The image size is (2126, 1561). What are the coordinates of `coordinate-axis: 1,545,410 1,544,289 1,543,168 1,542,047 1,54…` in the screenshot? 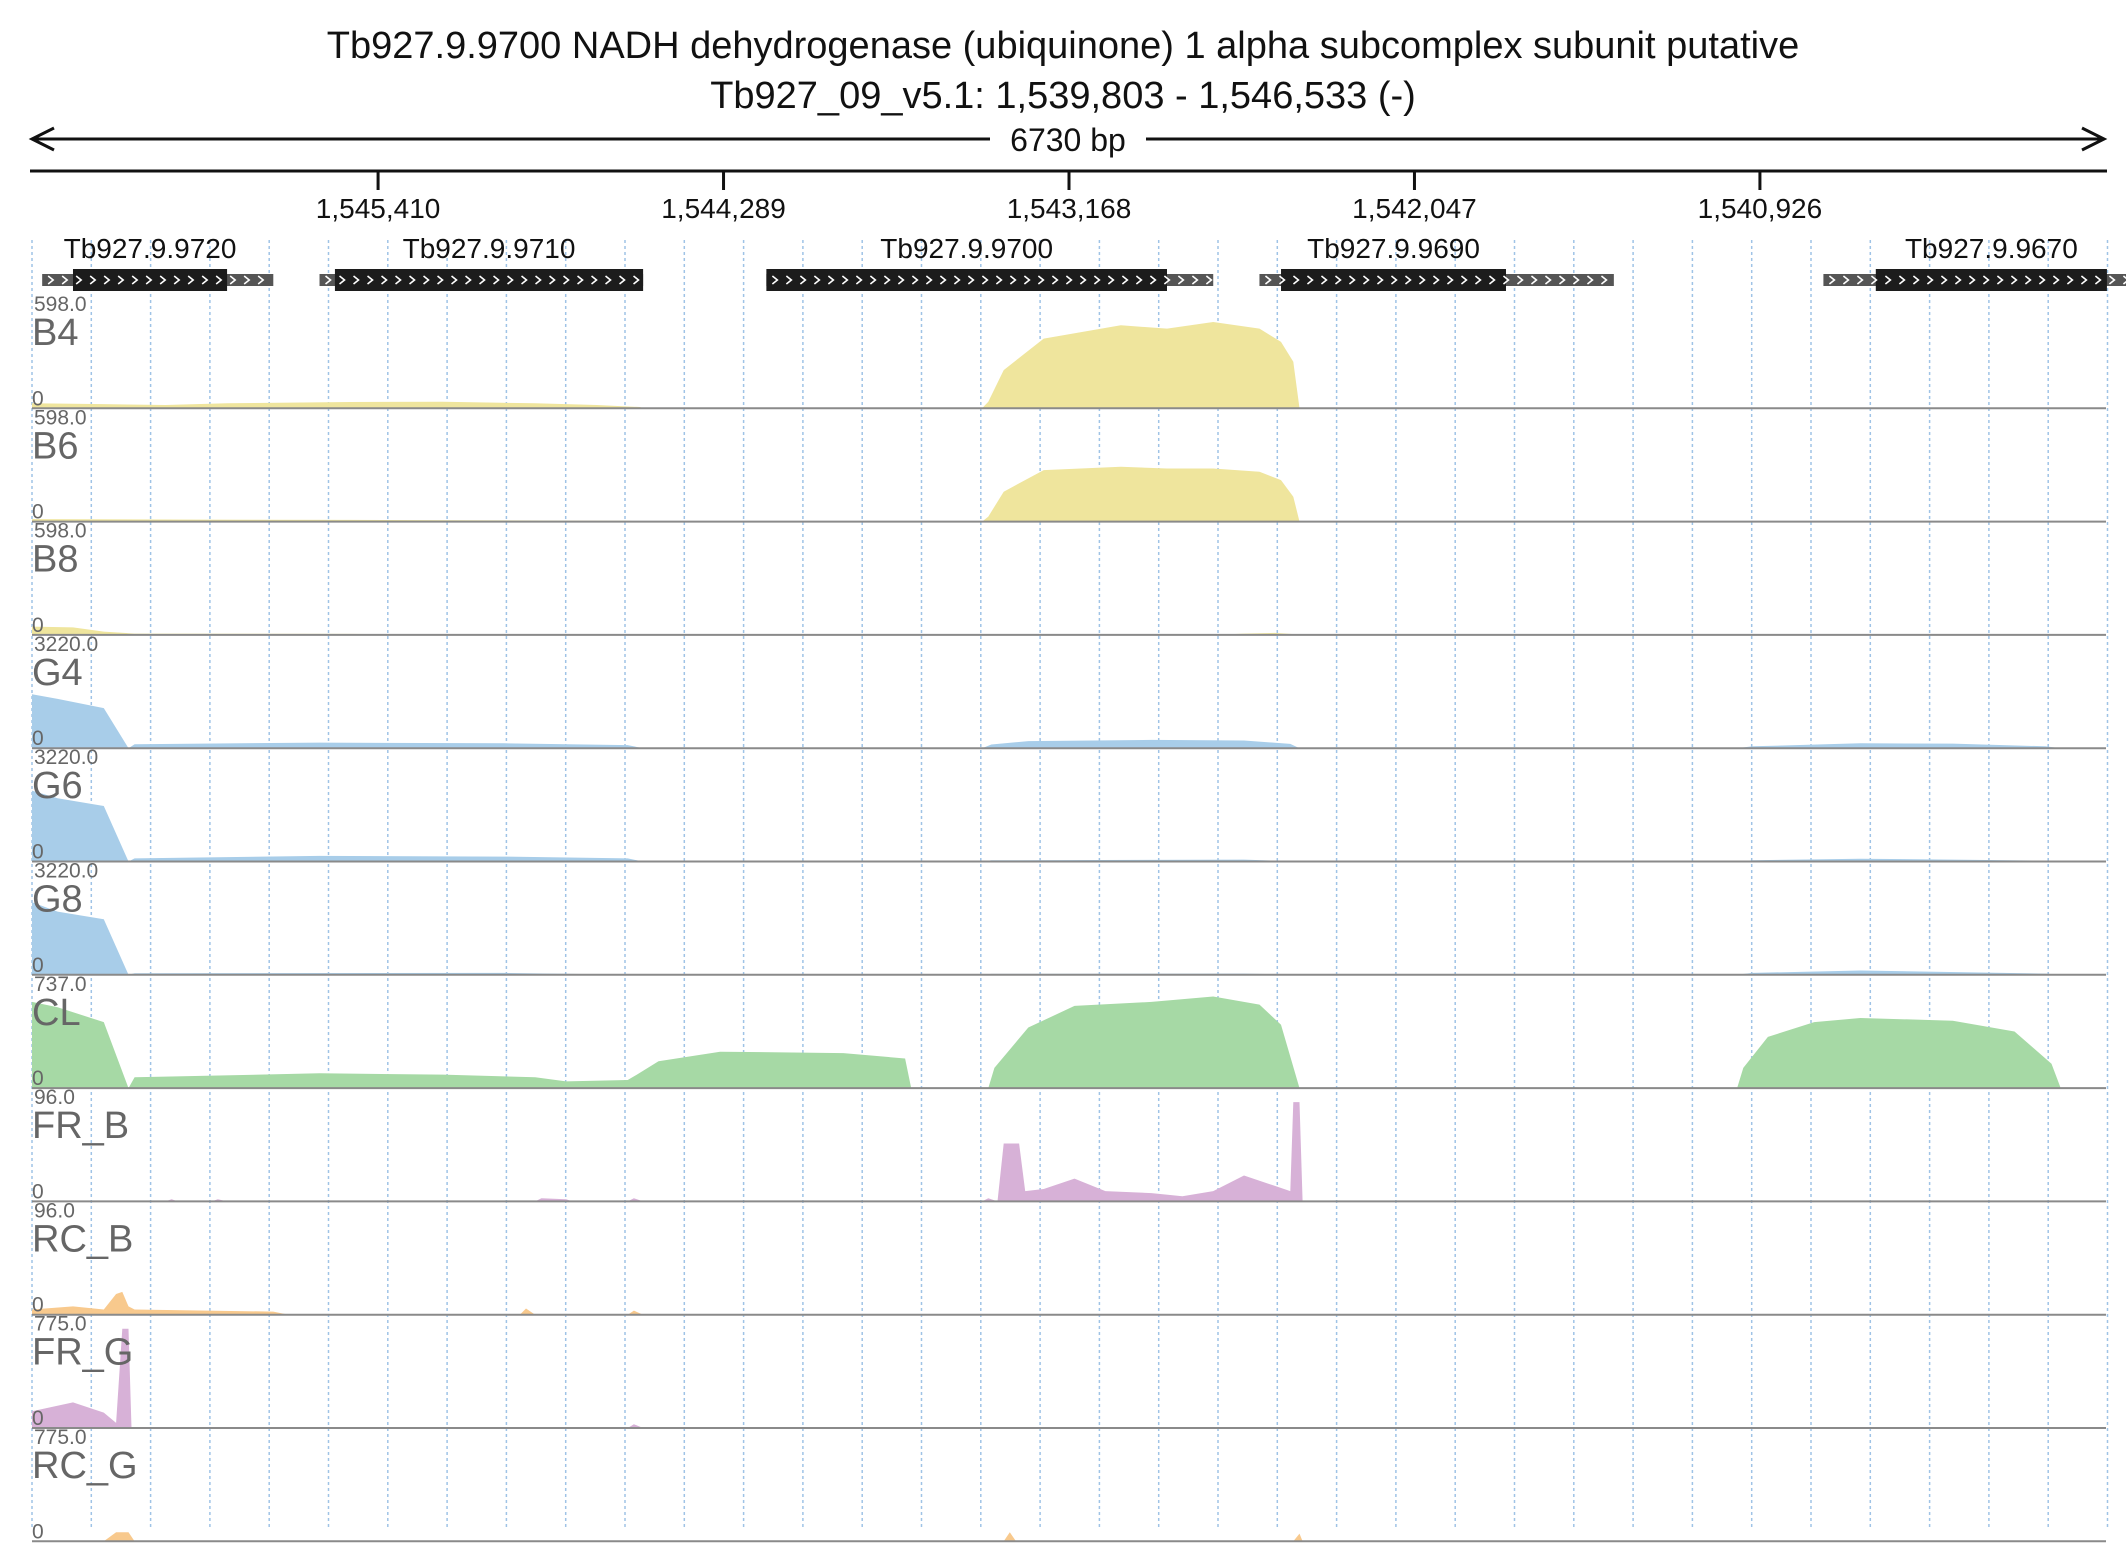 It's located at (1068, 196).